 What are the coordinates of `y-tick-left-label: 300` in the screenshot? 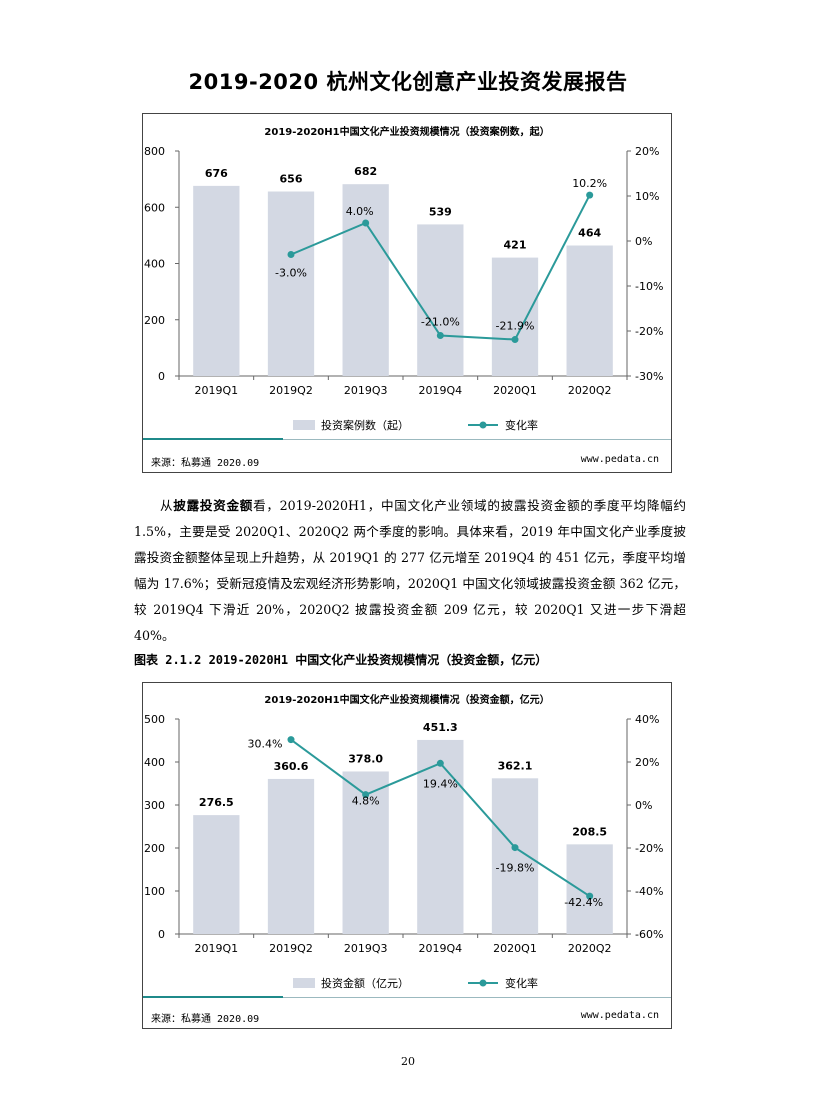 It's located at (154, 805).